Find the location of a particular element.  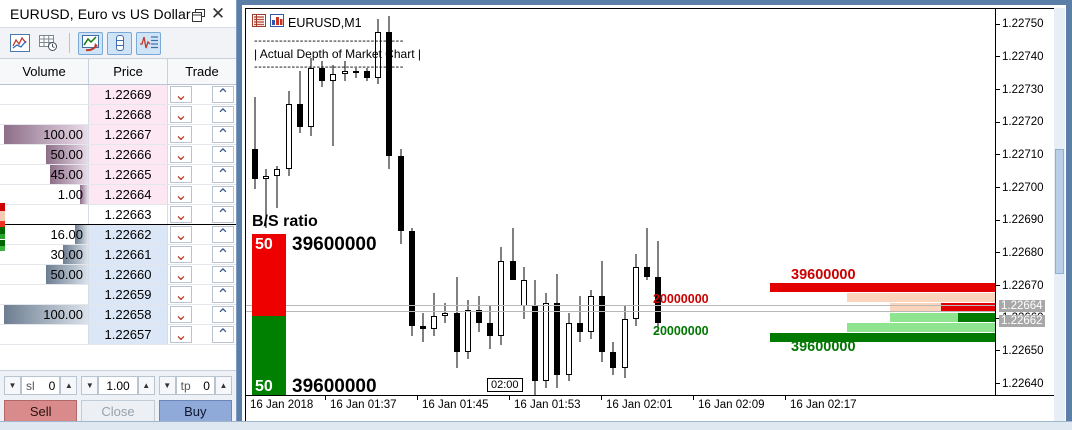

ladder-row: 1.22663 ⌄ ⌃ is located at coordinates (118, 215).